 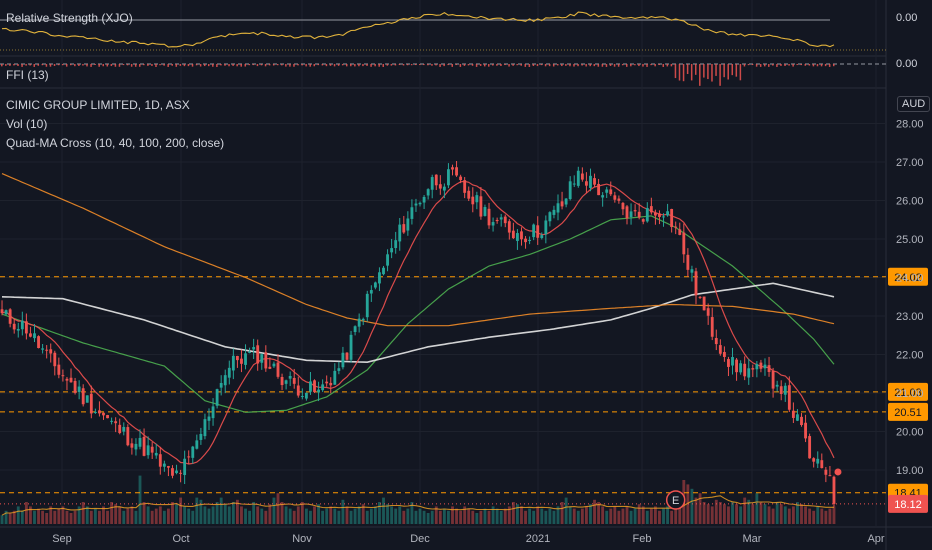 I want to click on quad-ma-indicator-label: Quad-MA Cross (10, 40, 100, 200, close), so click(x=115, y=143).